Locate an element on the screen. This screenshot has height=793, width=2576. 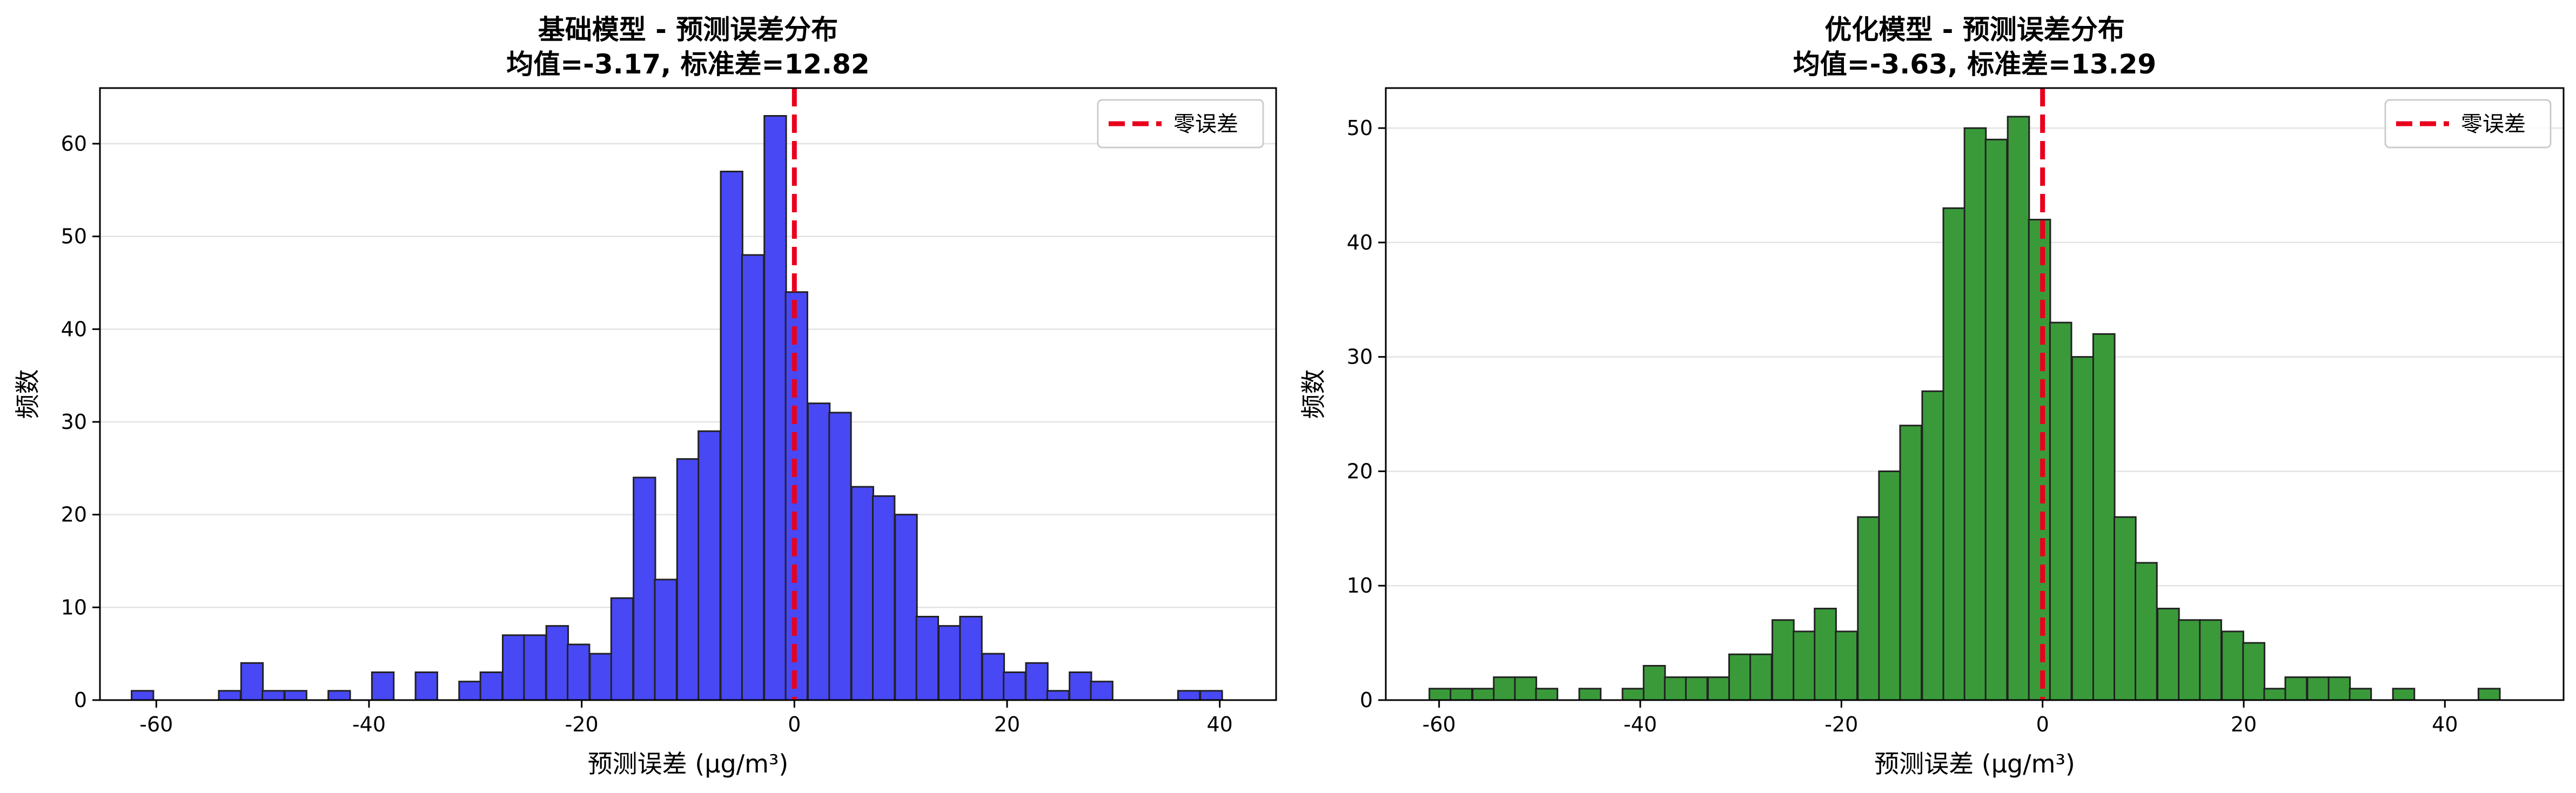
chart-title: 基础模型 - 预测误差分布 is located at coordinates (688, 30).